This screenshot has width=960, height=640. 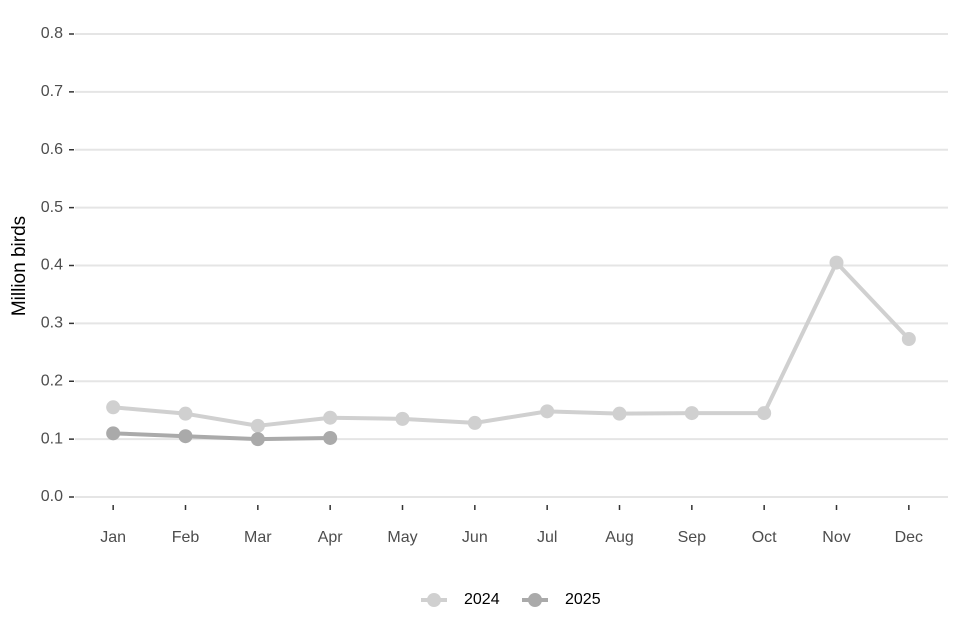 What do you see at coordinates (583, 599) in the screenshot?
I see `legend-label: 2025` at bounding box center [583, 599].